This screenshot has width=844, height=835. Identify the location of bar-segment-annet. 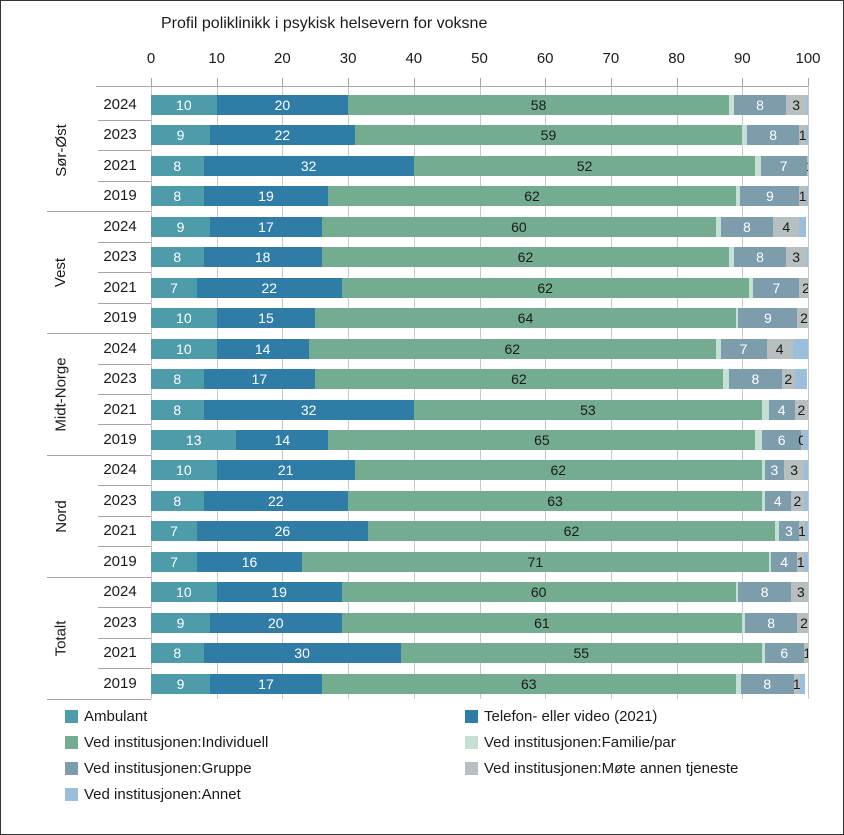
(802, 226).